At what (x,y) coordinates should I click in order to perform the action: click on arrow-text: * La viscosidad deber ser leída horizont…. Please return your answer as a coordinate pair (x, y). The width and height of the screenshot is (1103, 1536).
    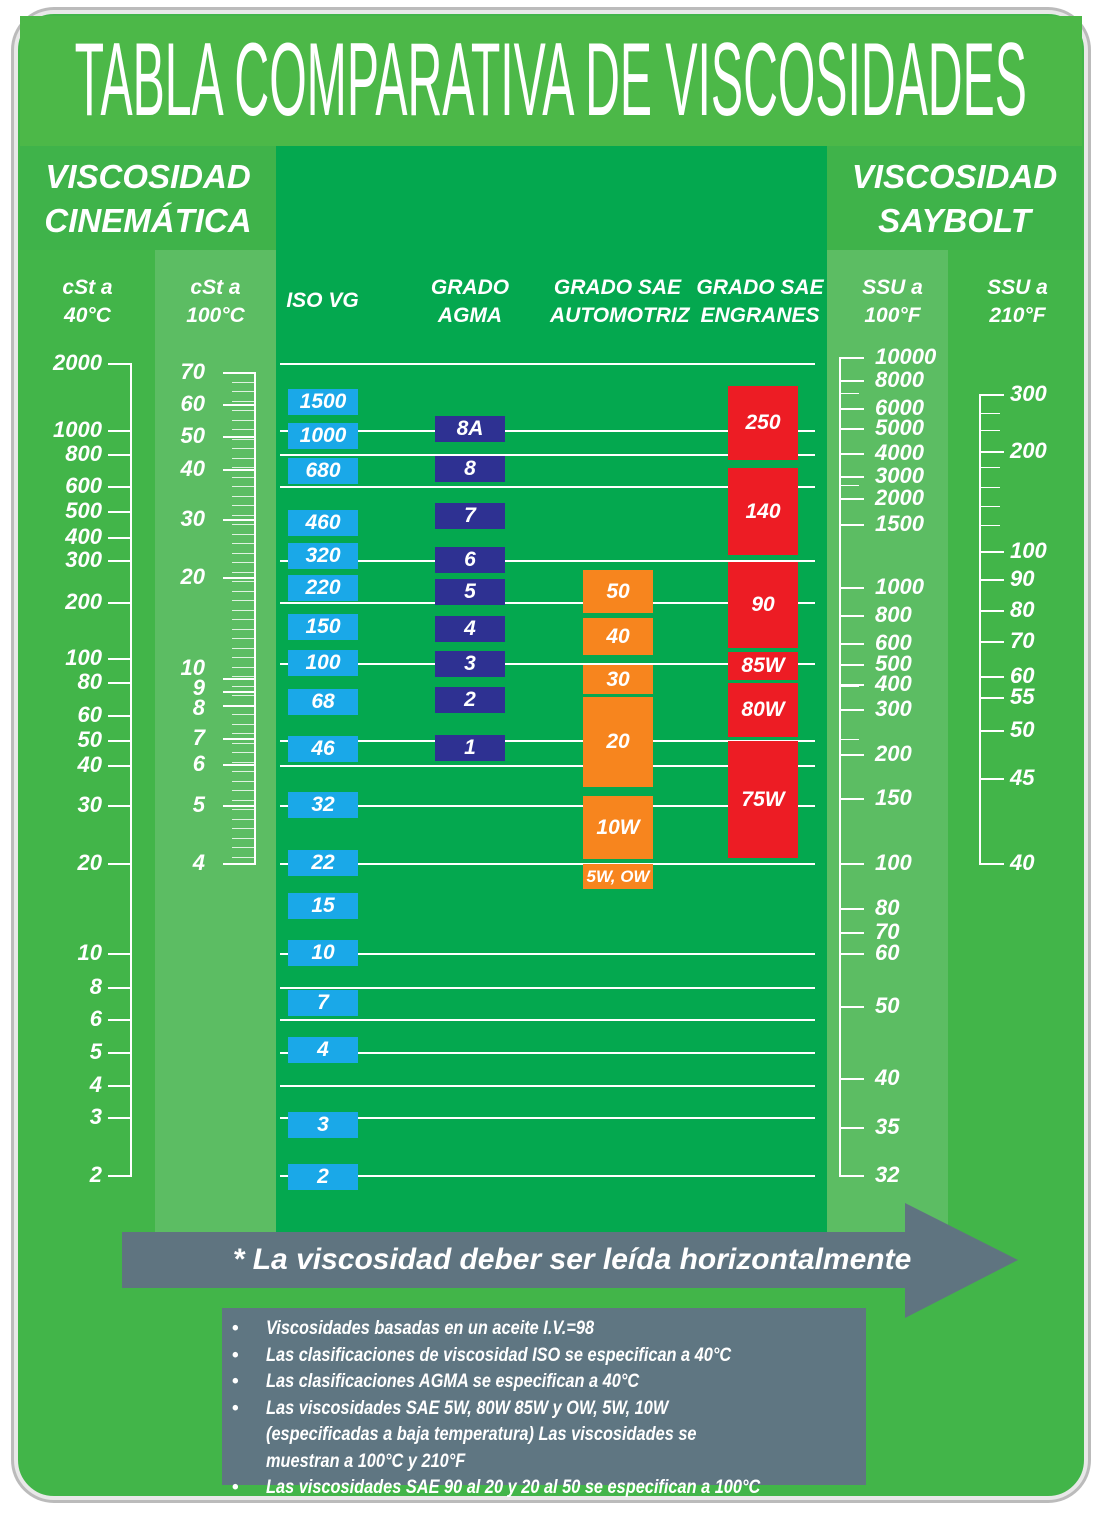
    Looking at the image, I should click on (572, 1259).